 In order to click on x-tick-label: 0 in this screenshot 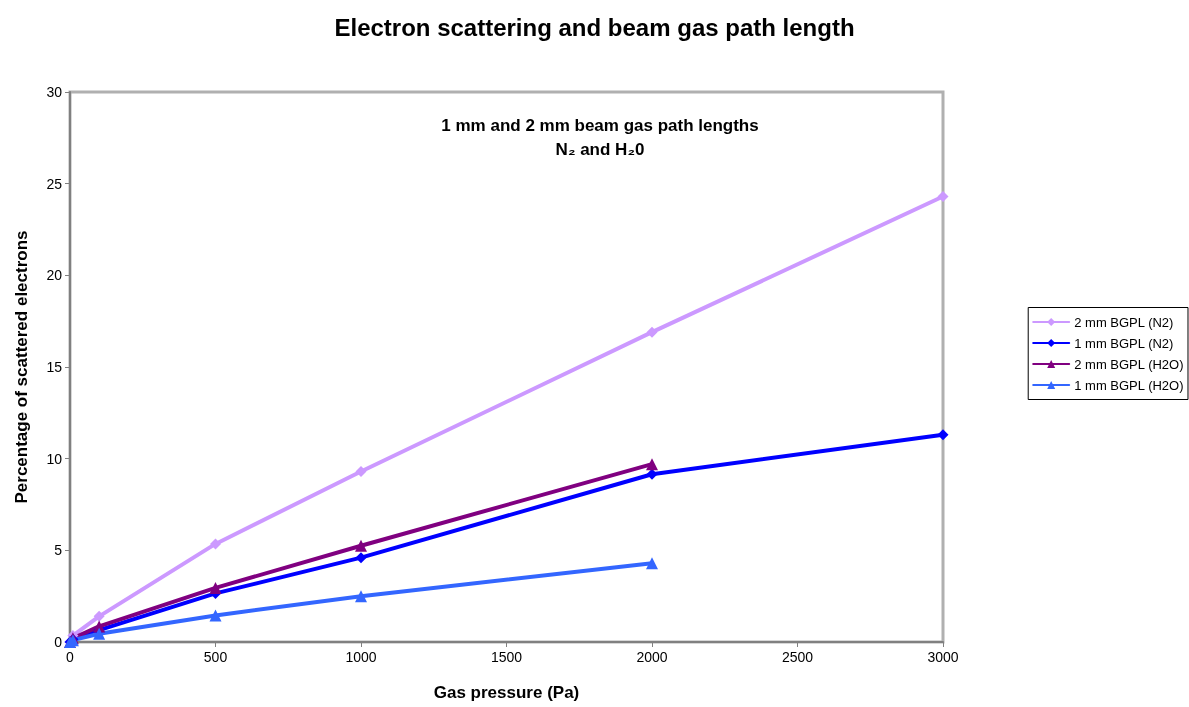, I will do `click(70, 657)`.